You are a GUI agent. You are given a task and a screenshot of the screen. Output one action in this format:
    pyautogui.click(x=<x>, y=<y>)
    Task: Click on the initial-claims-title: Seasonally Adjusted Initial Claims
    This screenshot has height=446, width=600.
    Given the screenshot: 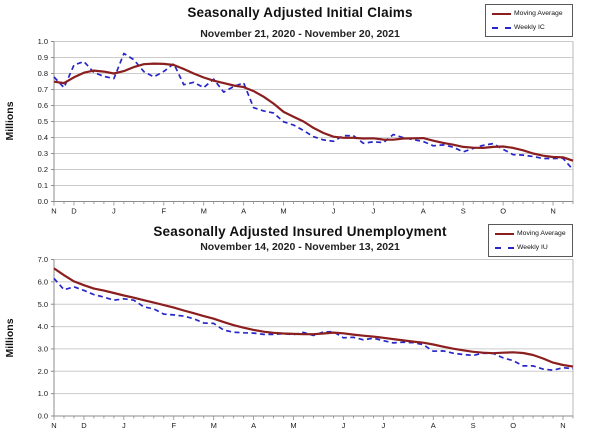 What is the action you would take?
    pyautogui.click(x=300, y=12)
    